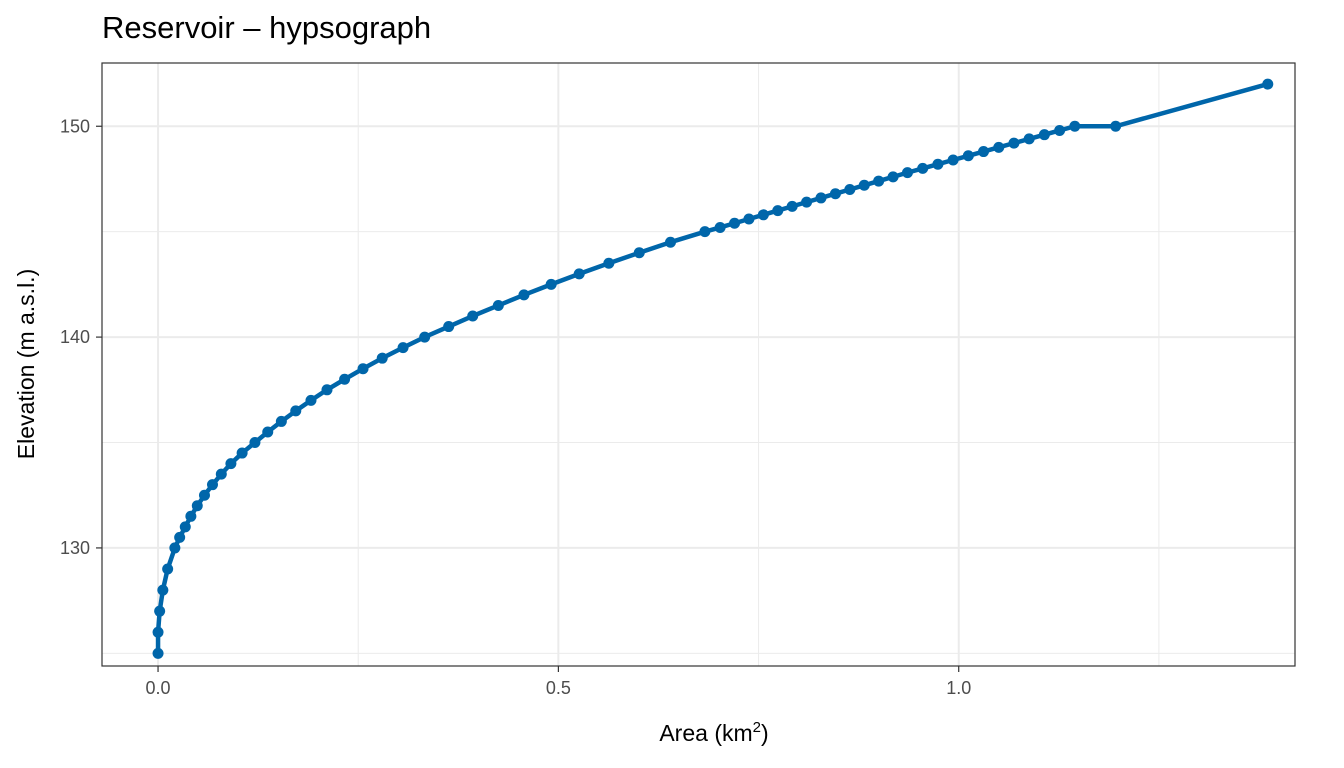  What do you see at coordinates (713, 732) in the screenshot?
I see `x-axis-title: Area (km2)` at bounding box center [713, 732].